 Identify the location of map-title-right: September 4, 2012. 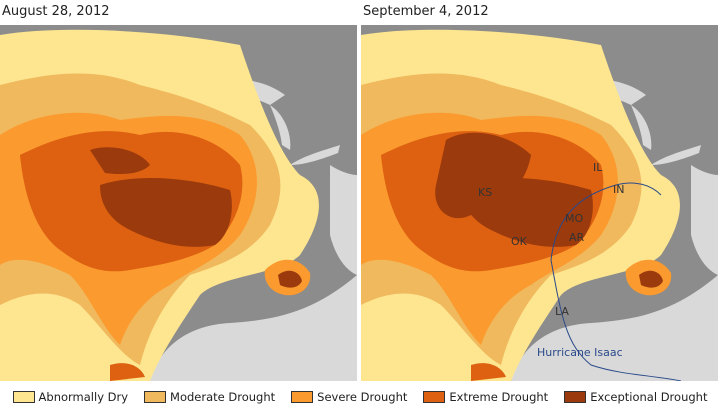
(426, 11).